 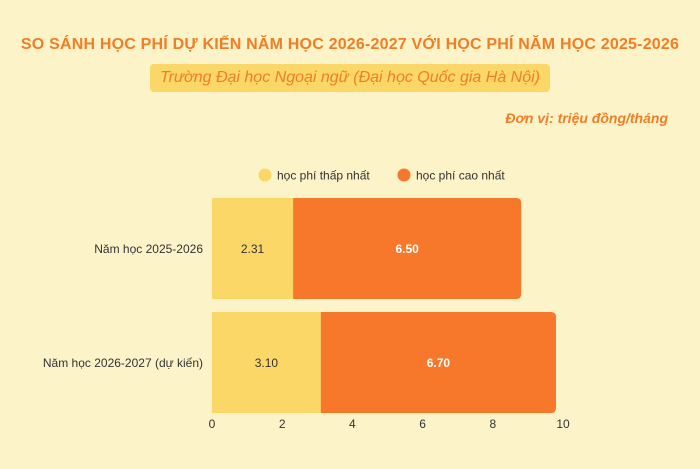 I want to click on legend-label-2: học phí cao nhất, so click(x=460, y=176).